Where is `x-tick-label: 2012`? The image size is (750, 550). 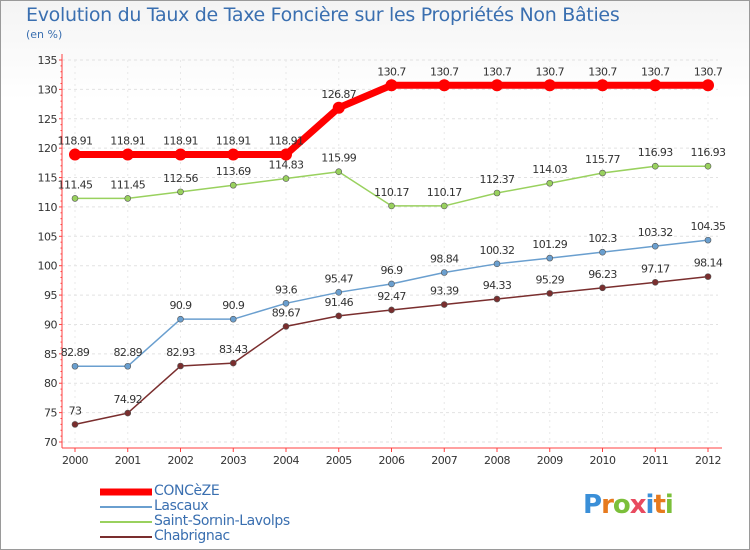 x-tick-label: 2012 is located at coordinates (708, 460).